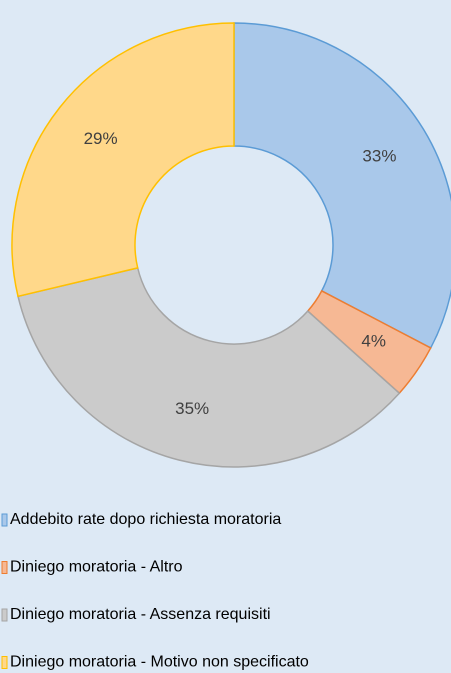  What do you see at coordinates (96, 567) in the screenshot?
I see `legend-label: Diniego moratoria - Altro` at bounding box center [96, 567].